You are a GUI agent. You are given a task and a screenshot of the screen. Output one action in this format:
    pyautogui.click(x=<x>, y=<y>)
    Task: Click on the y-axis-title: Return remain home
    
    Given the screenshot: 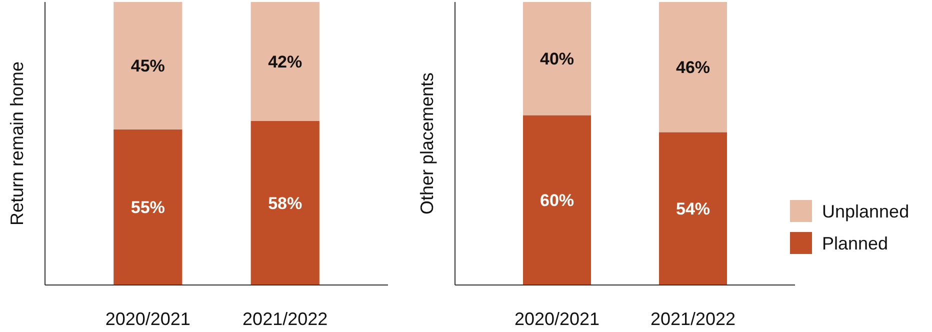 What is the action you would take?
    pyautogui.click(x=17, y=143)
    